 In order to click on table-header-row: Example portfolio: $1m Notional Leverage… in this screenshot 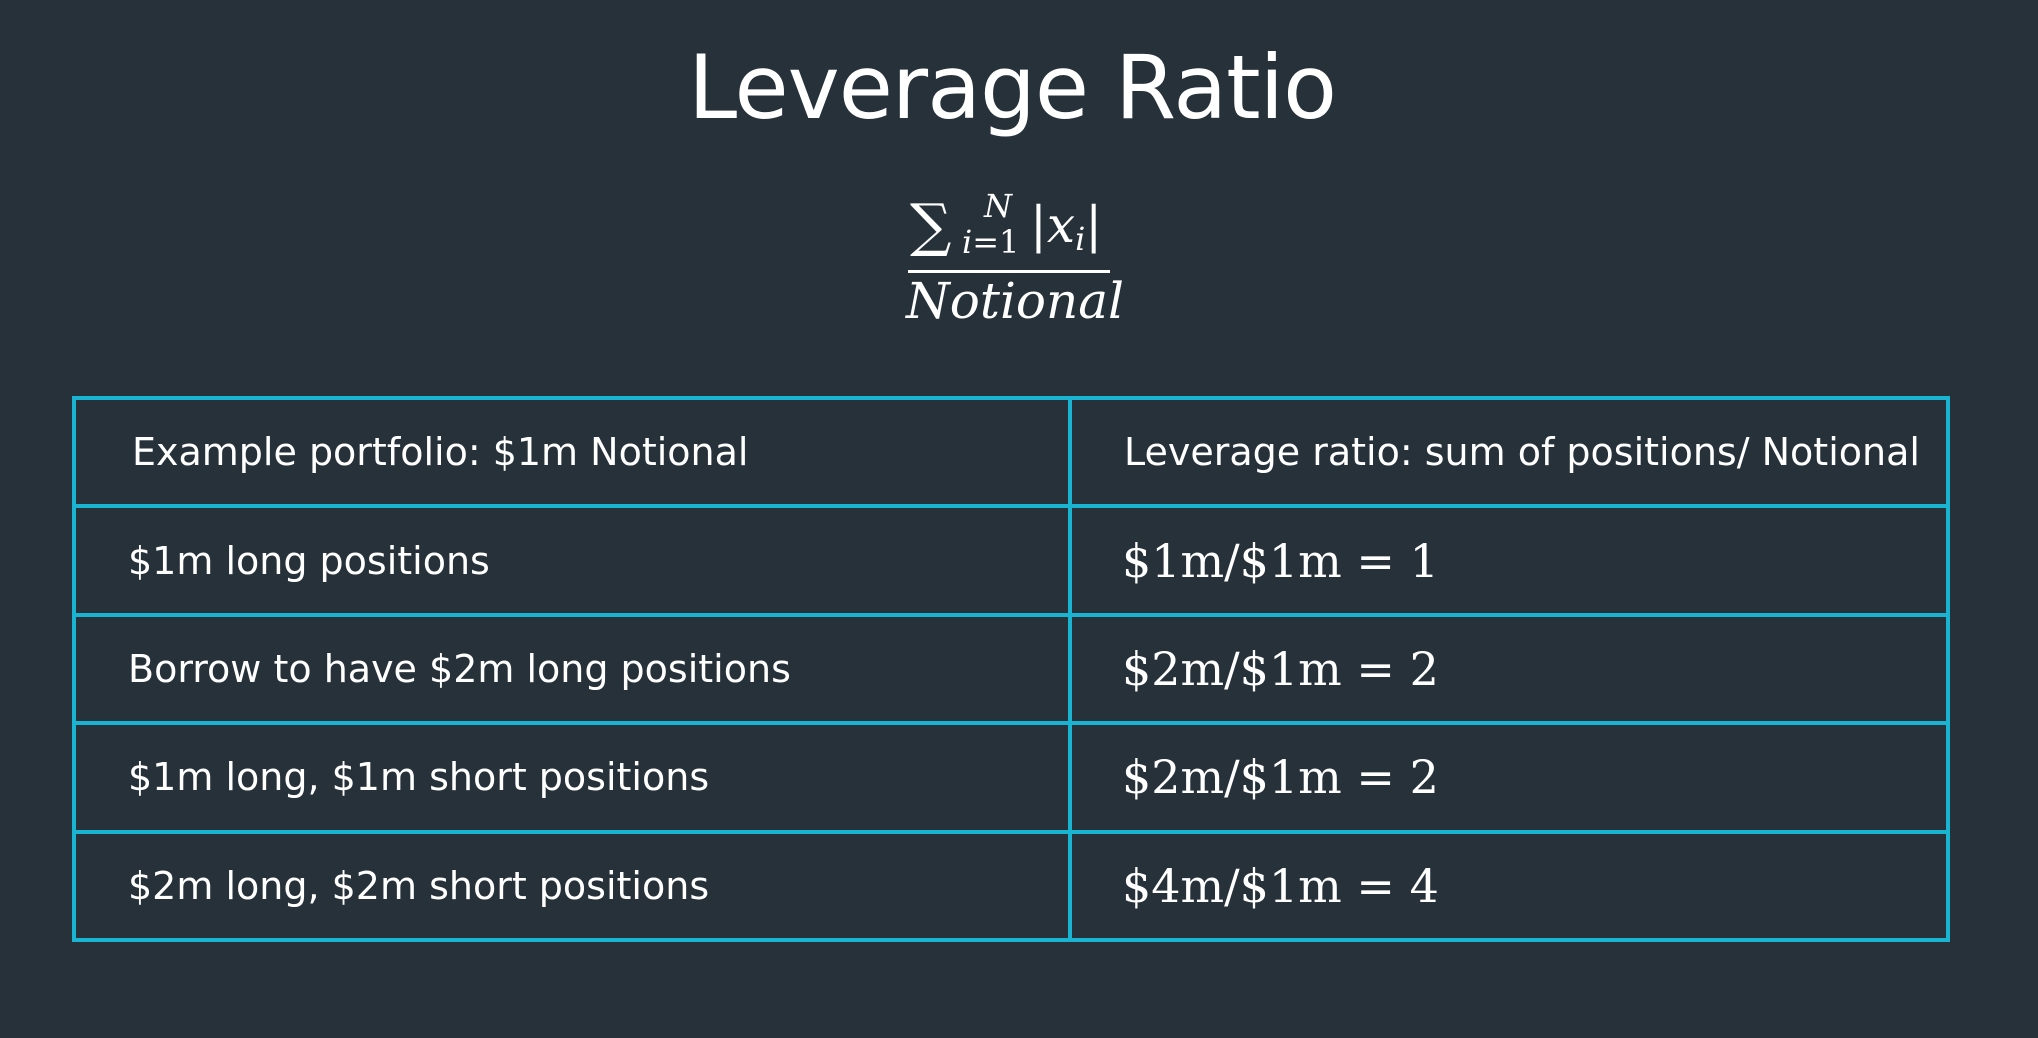, I will do `click(1011, 452)`.